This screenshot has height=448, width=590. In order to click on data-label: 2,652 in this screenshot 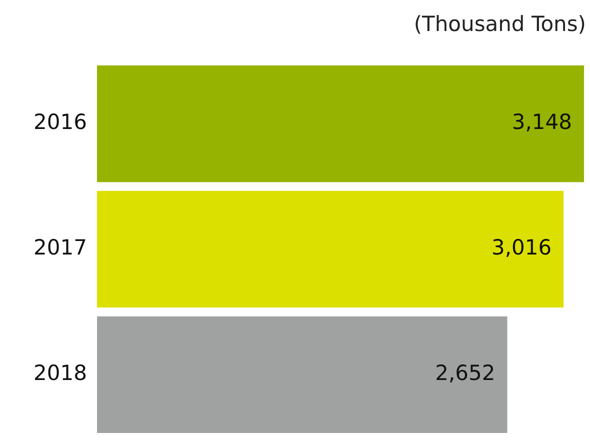, I will do `click(465, 373)`.